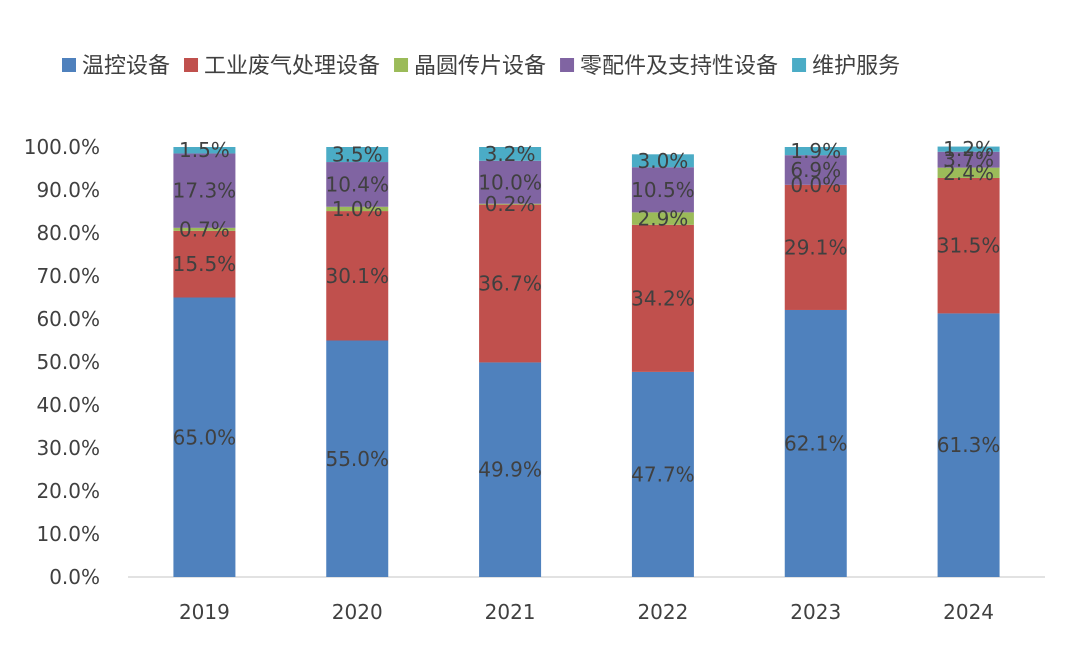 This screenshot has width=1080, height=646. Describe the element at coordinates (68, 534) in the screenshot. I see `y-tick-label-1: 10.0%` at that location.